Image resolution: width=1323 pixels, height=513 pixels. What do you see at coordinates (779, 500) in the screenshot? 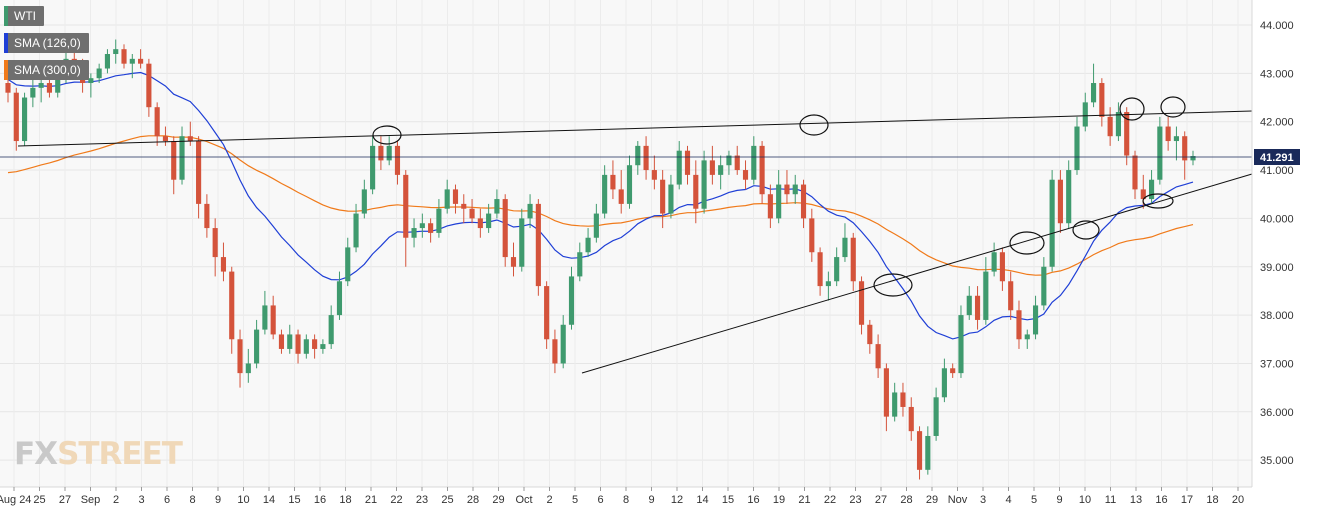
I see `x-tick-label: 19` at bounding box center [779, 500].